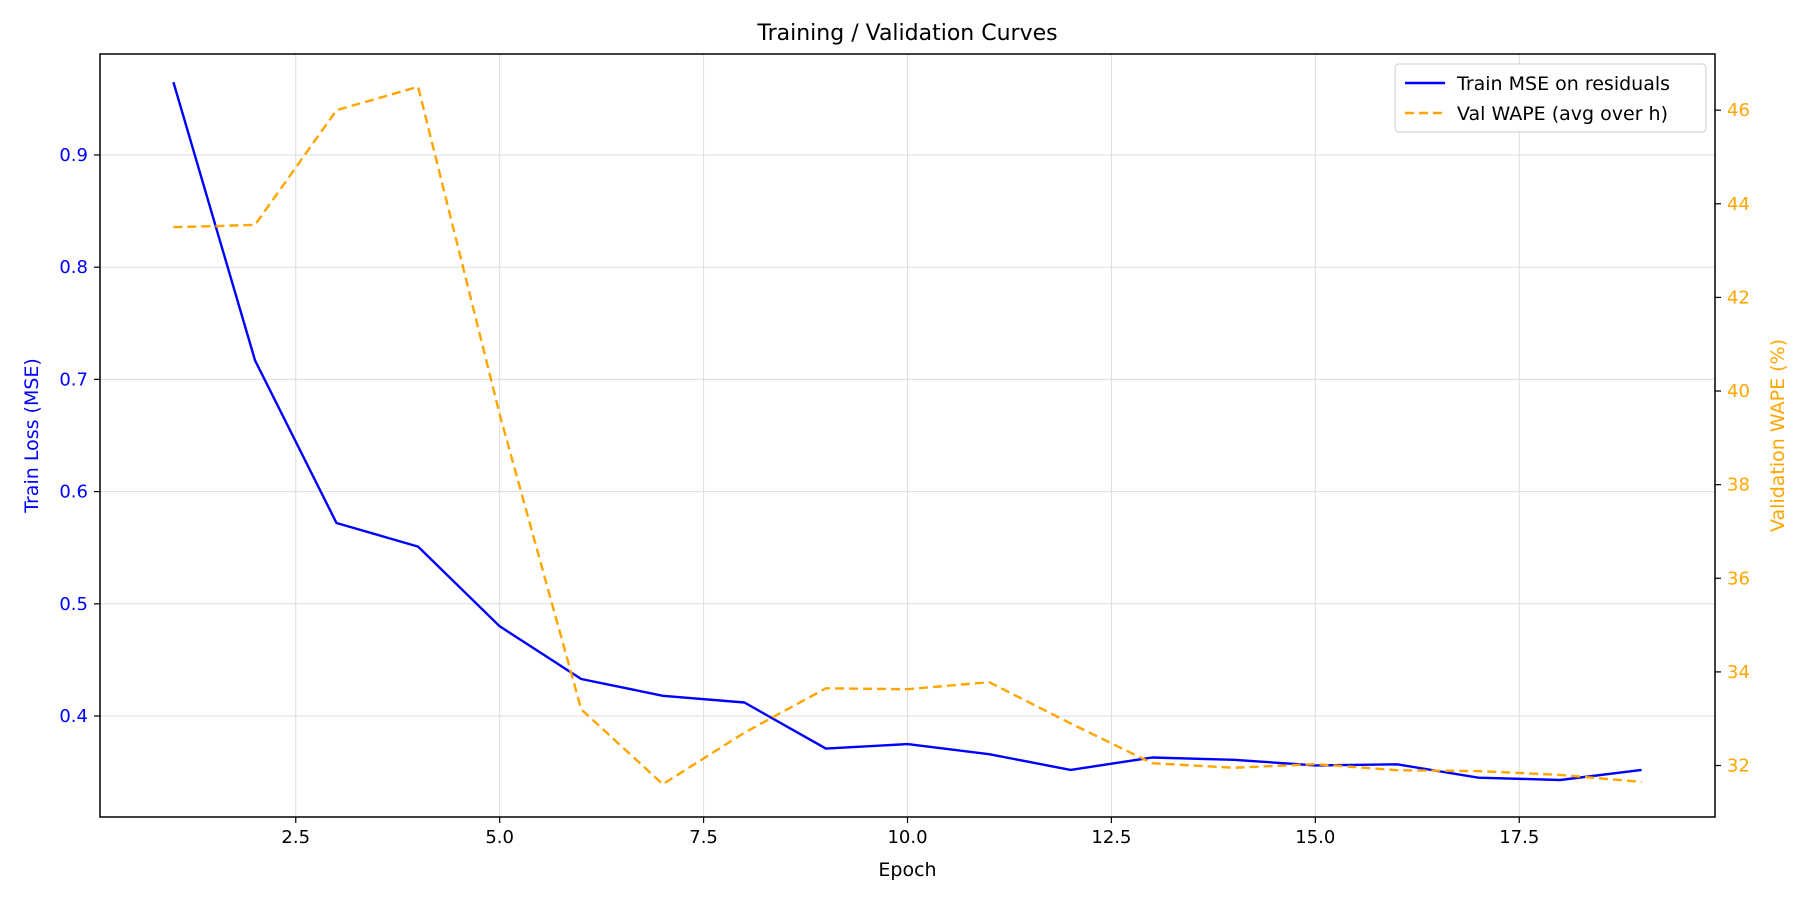 The height and width of the screenshot is (900, 1800). Describe the element at coordinates (73, 716) in the screenshot. I see `left-y-tick-label: 0.4` at that location.